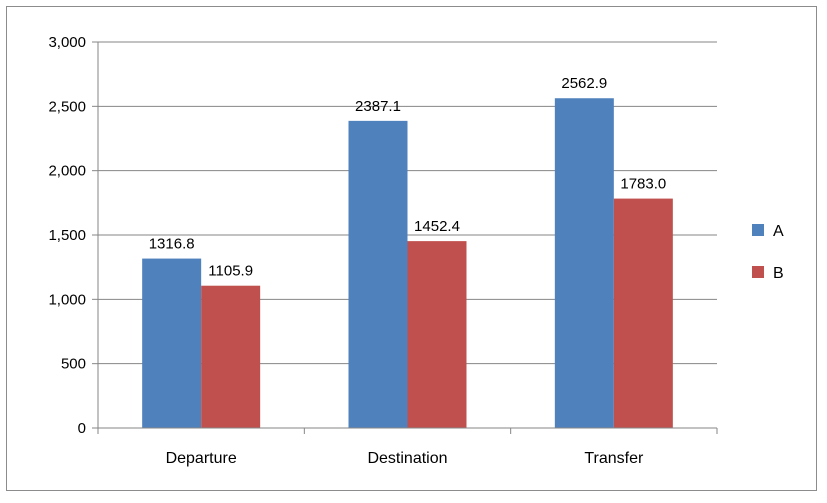  Describe the element at coordinates (437, 226) in the screenshot. I see `data-label: 1452.4` at that location.